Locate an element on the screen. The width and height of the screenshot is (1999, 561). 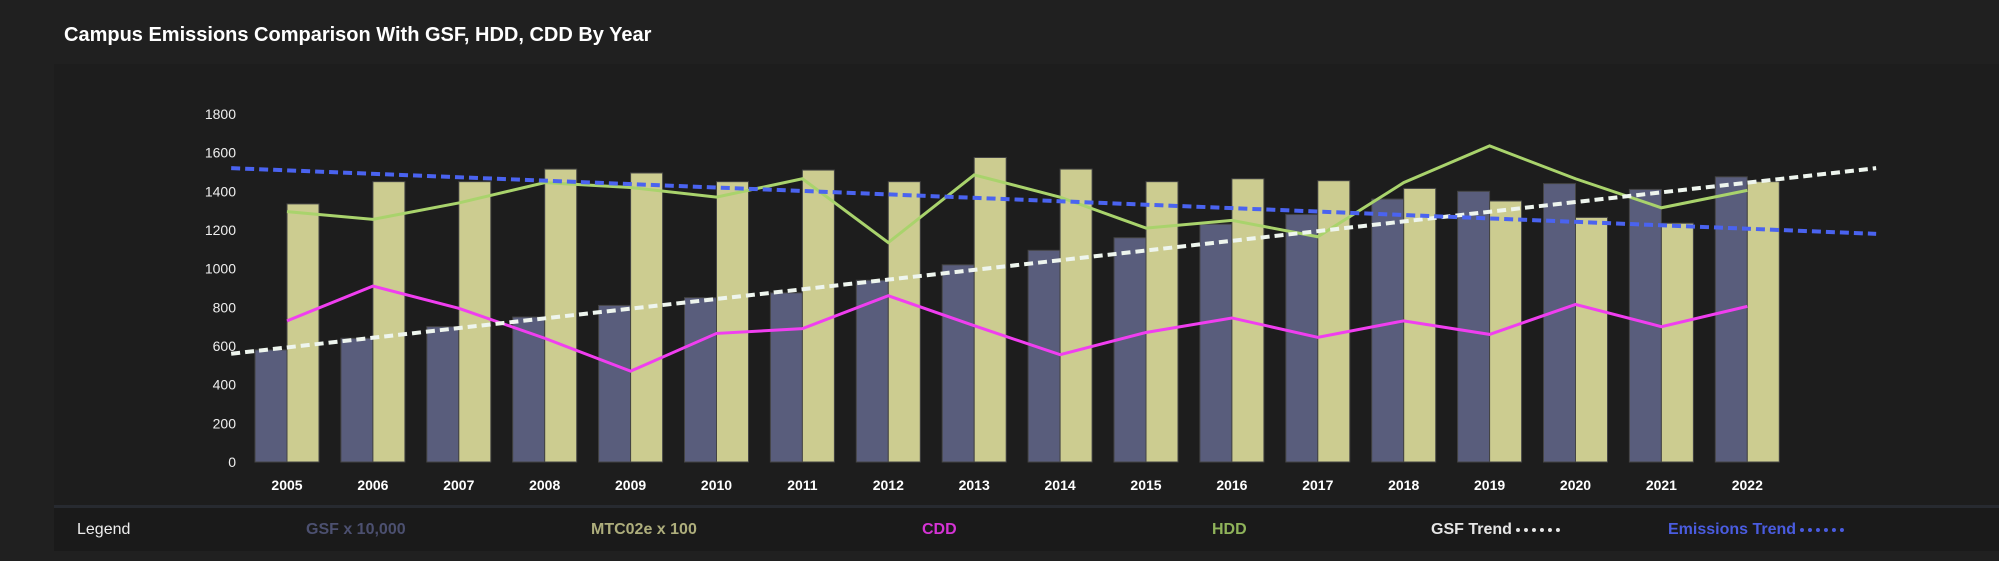
x-tick-label: 2020 is located at coordinates (1575, 485).